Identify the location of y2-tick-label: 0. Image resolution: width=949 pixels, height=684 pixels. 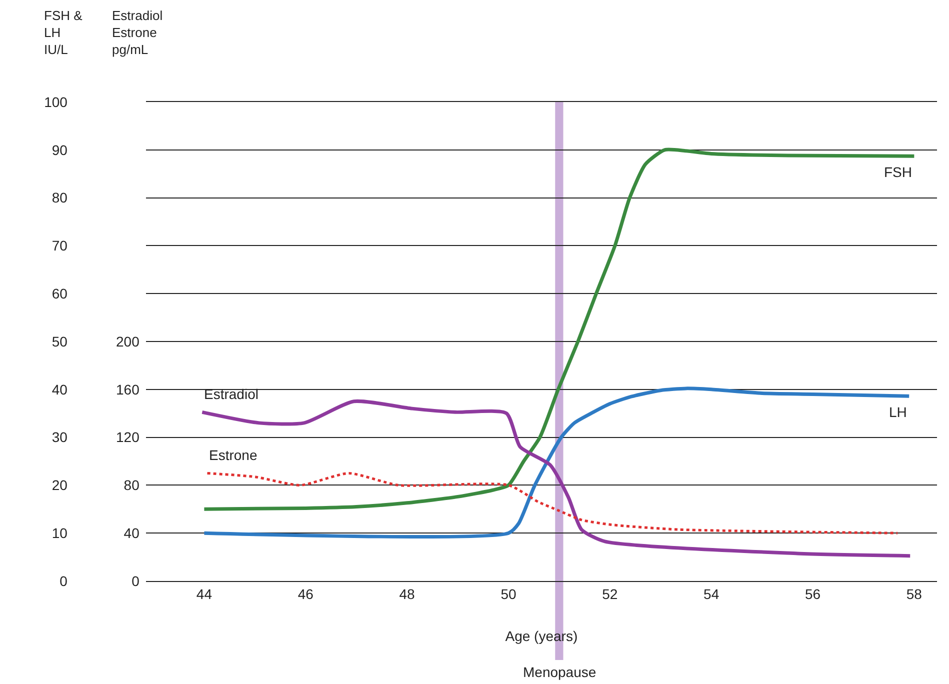
(136, 580).